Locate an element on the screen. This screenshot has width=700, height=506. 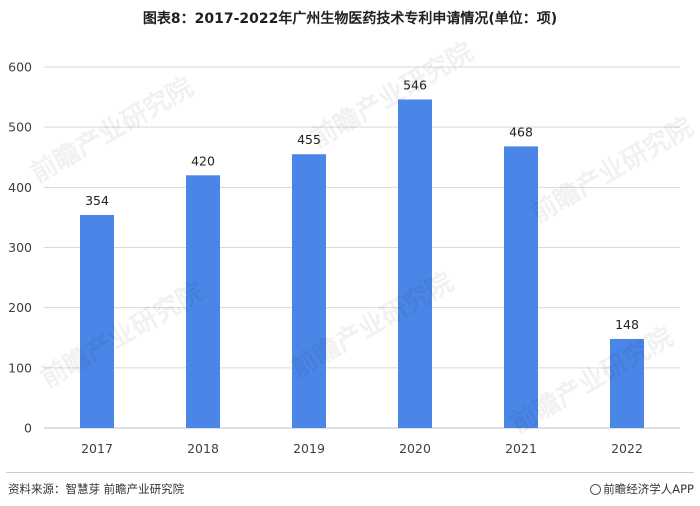
y-tick-label: 600 is located at coordinates (20, 67).